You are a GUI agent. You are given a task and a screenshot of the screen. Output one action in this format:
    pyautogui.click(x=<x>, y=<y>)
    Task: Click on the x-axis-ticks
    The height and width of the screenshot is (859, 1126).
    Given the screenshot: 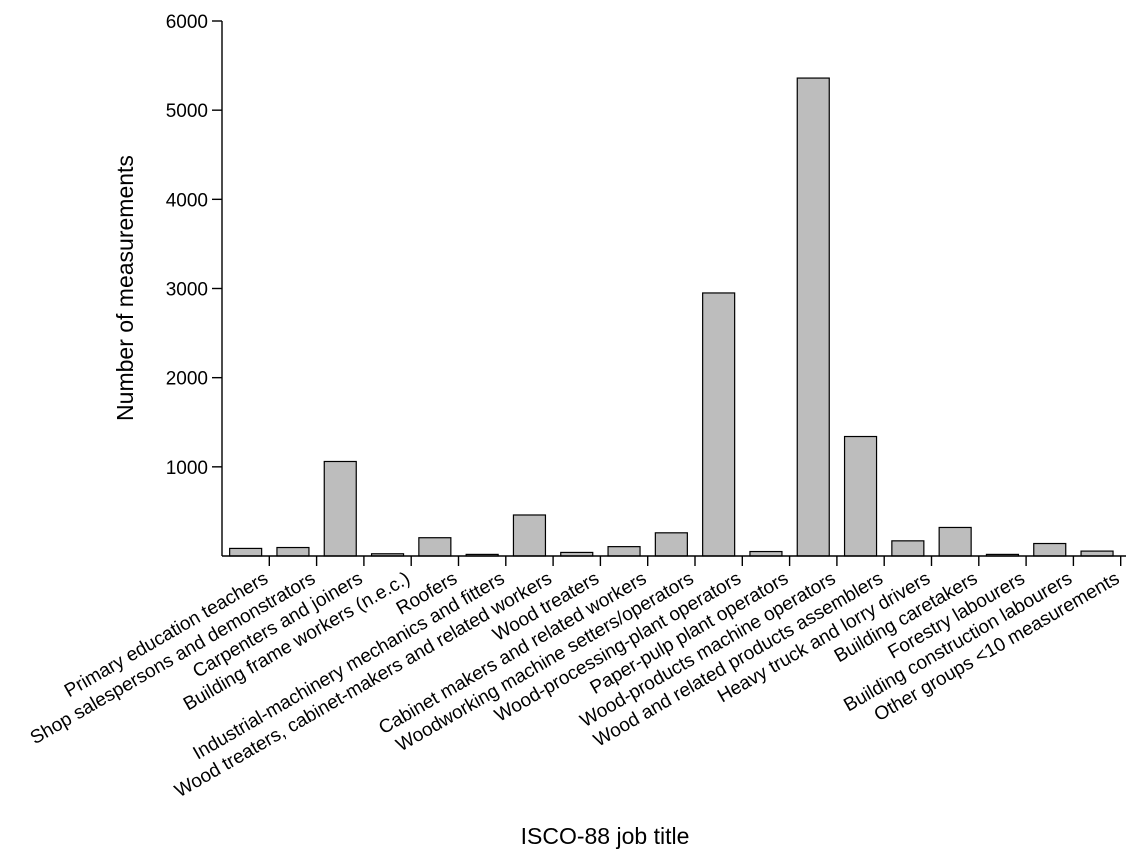 What is the action you would take?
    pyautogui.click(x=695, y=561)
    